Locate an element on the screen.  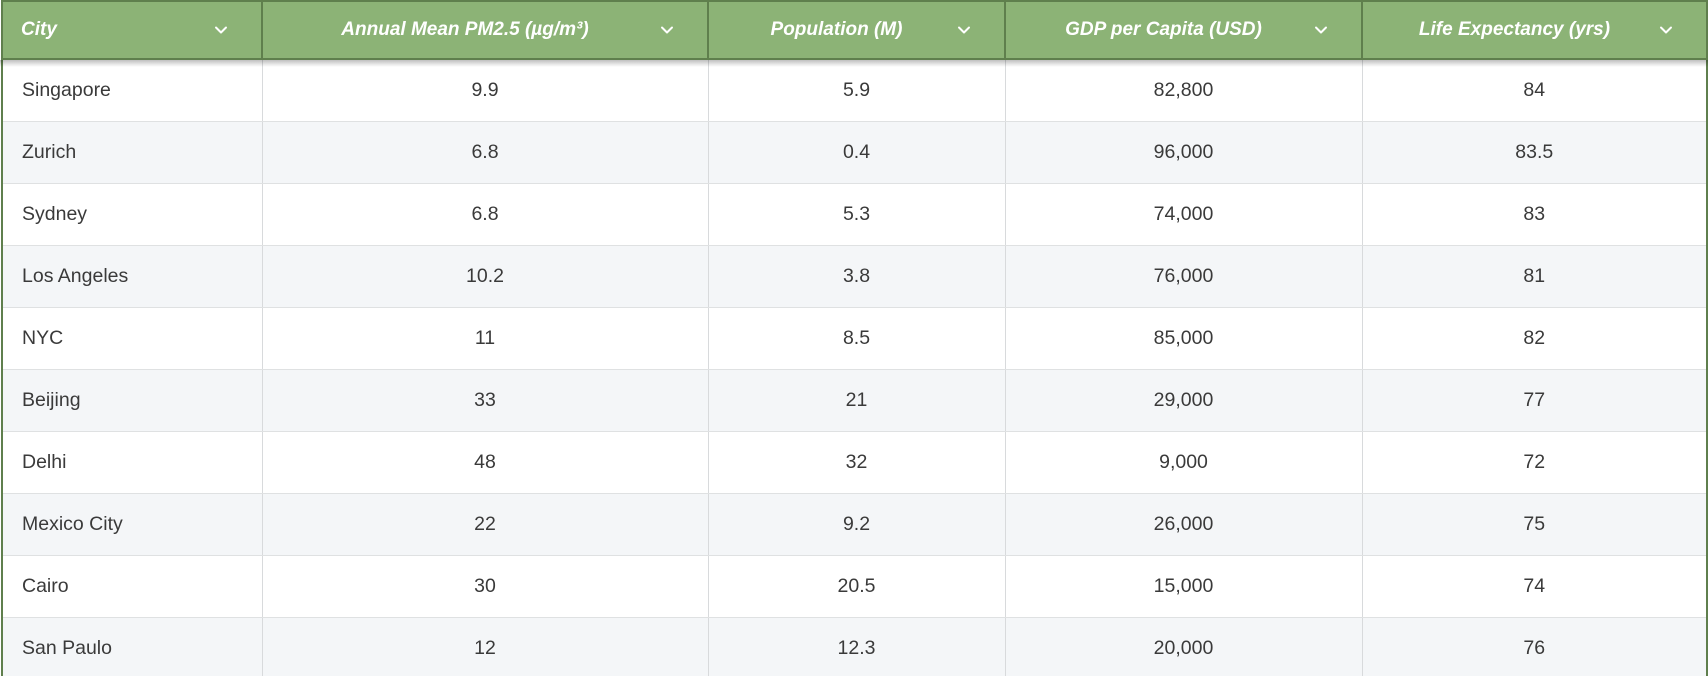
cell-gdp: 9,000 is located at coordinates (1184, 462).